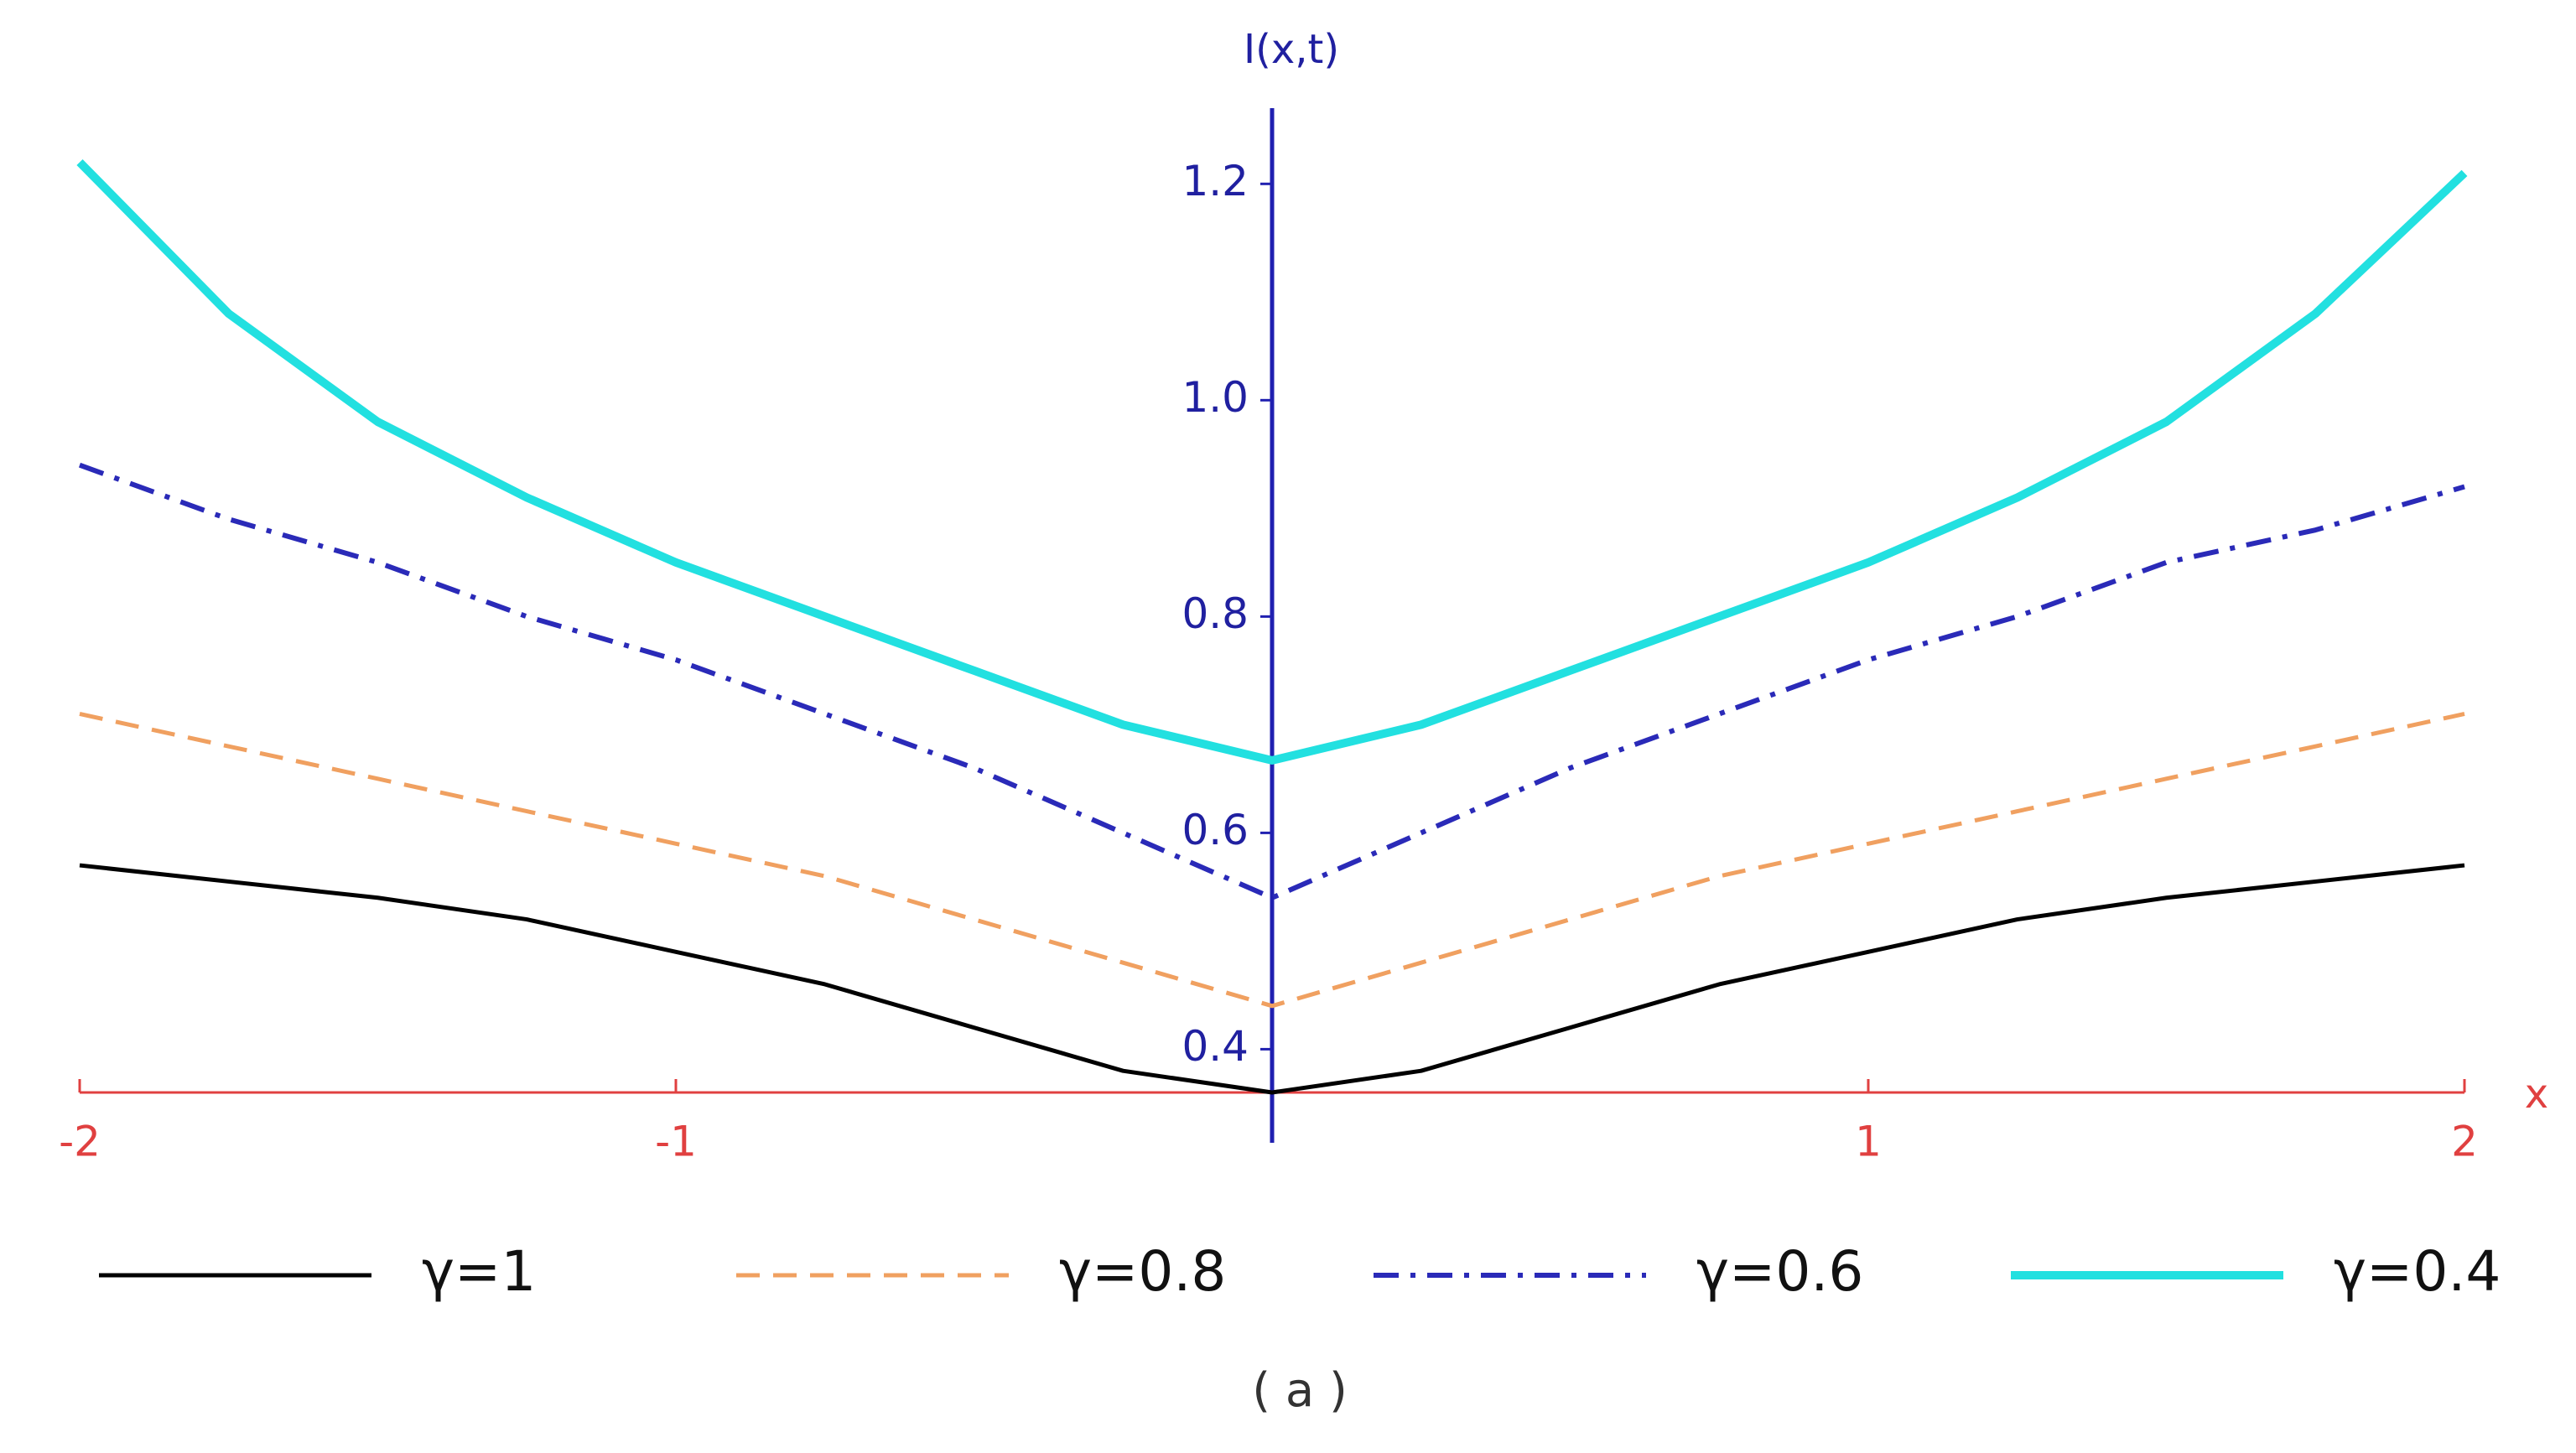  What do you see at coordinates (1215, 397) in the screenshot?
I see `y-tick-label: 1.0` at bounding box center [1215, 397].